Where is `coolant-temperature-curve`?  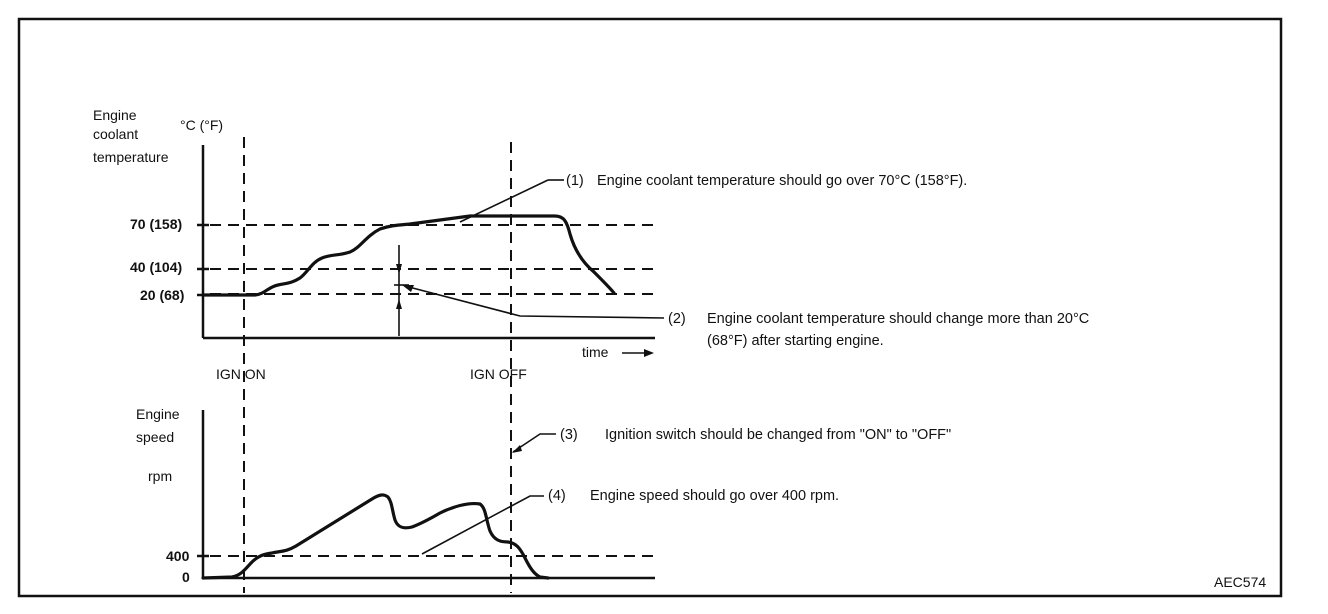
coolant-temperature-curve is located at coordinates (408, 255).